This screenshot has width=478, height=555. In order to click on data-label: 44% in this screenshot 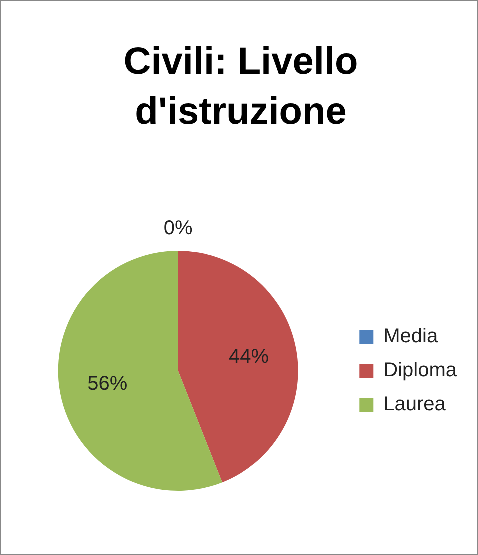, I will do `click(249, 357)`.